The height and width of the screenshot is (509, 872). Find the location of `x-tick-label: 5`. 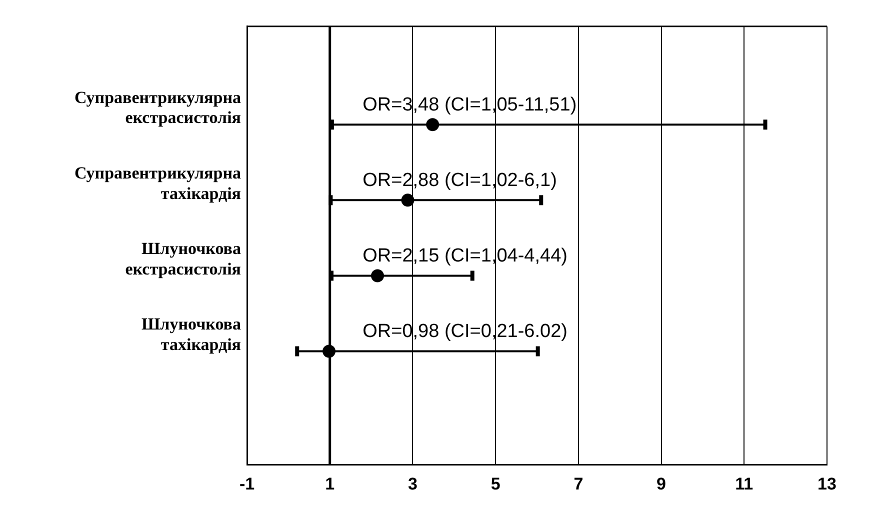

x-tick-label: 5 is located at coordinates (495, 484).